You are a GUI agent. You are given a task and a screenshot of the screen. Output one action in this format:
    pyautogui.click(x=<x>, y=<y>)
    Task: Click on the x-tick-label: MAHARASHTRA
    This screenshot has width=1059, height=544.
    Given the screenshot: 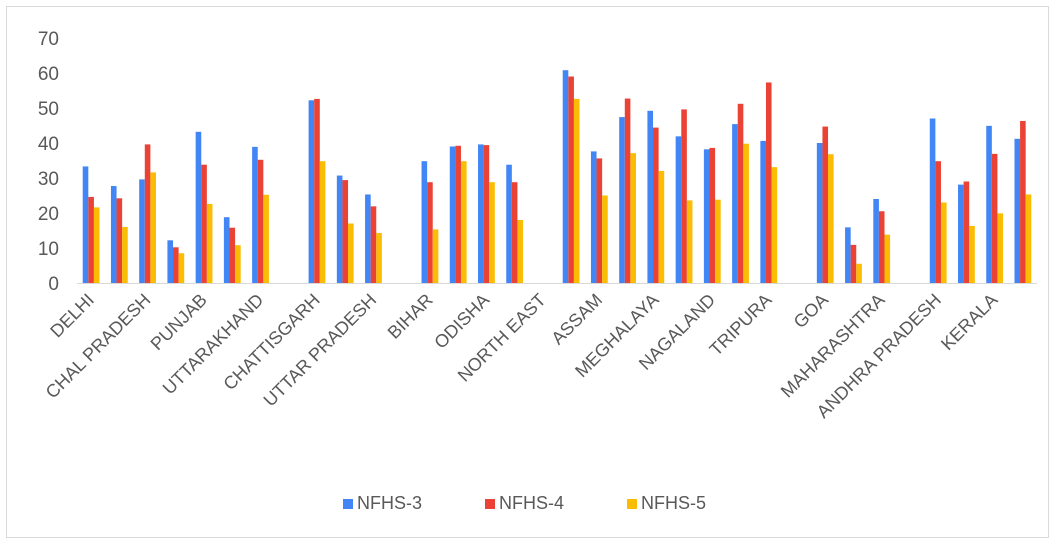 What is the action you would take?
    pyautogui.click(x=833, y=346)
    